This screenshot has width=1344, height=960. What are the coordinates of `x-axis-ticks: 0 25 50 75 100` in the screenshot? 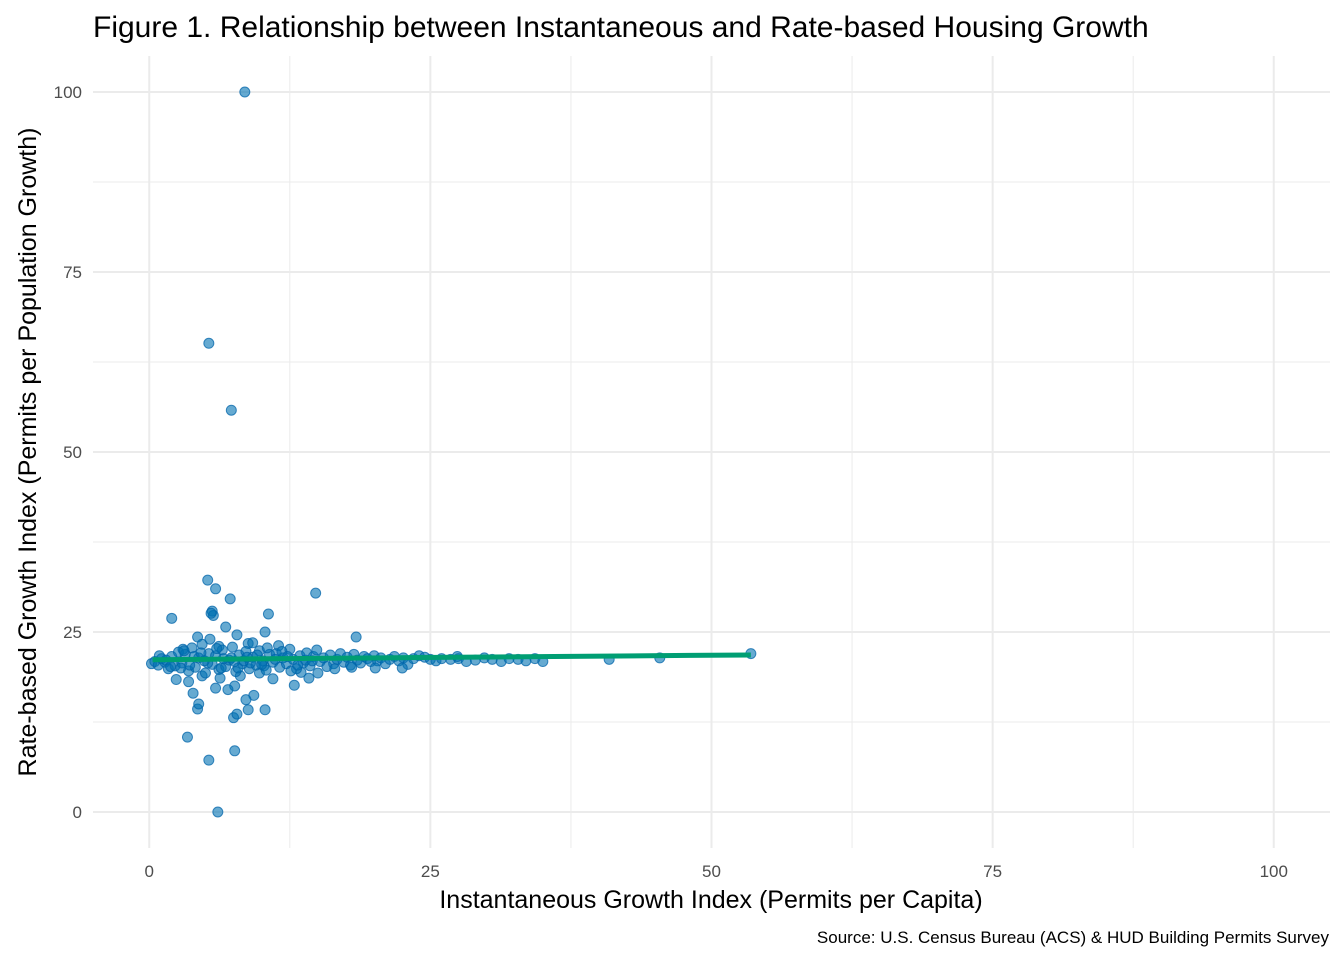 It's located at (715, 871).